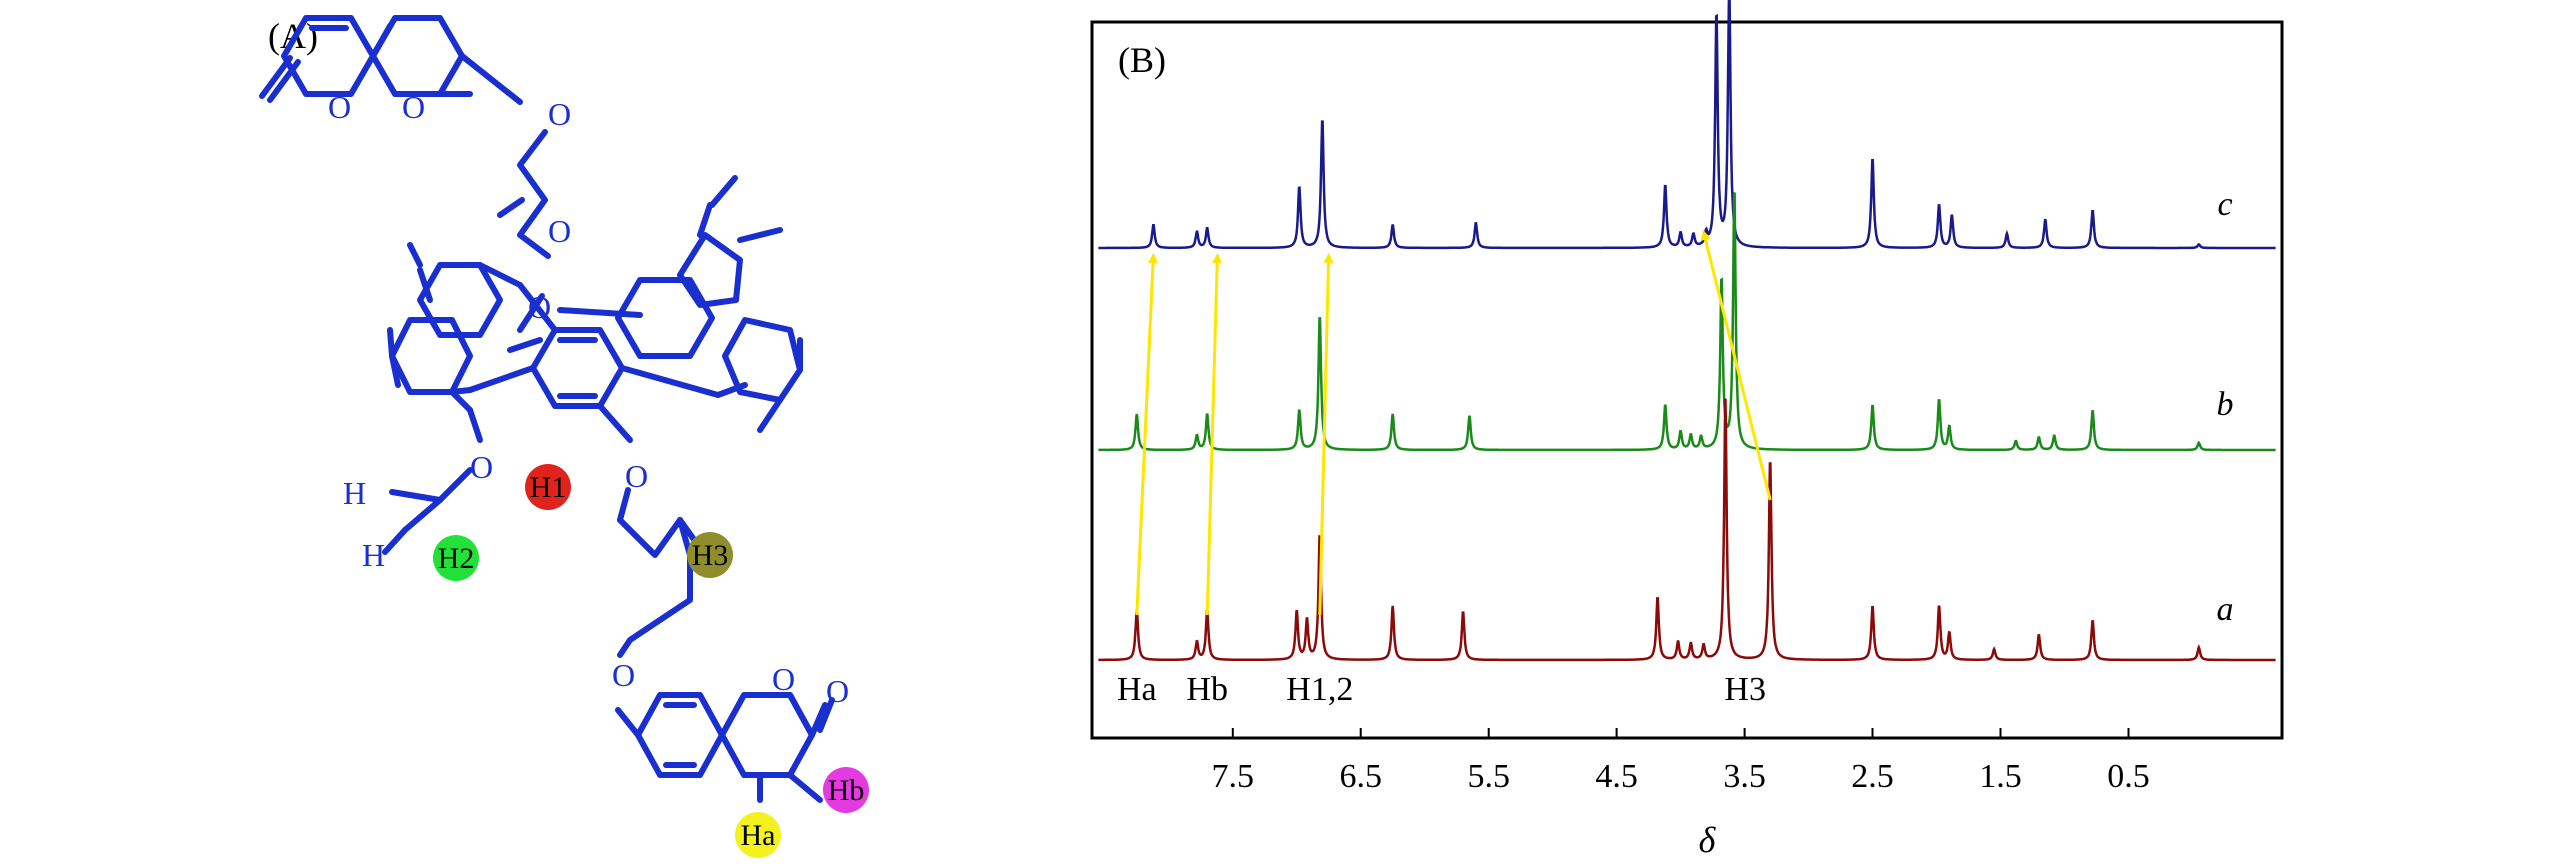  I want to click on x-tick-label: 1.5, so click(2000, 776).